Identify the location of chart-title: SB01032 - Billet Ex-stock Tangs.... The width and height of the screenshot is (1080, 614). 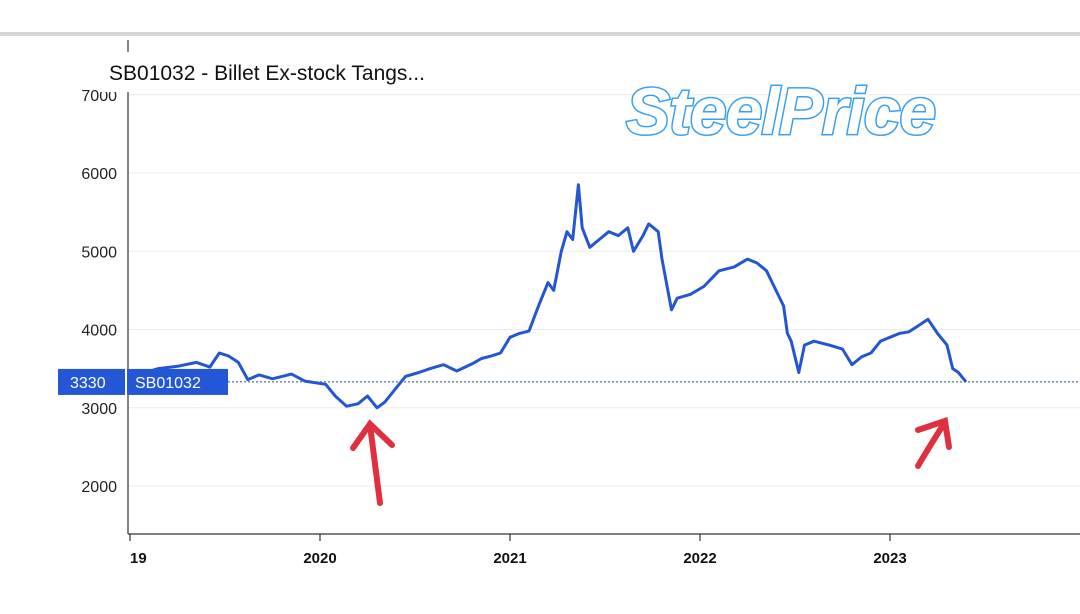
(267, 73).